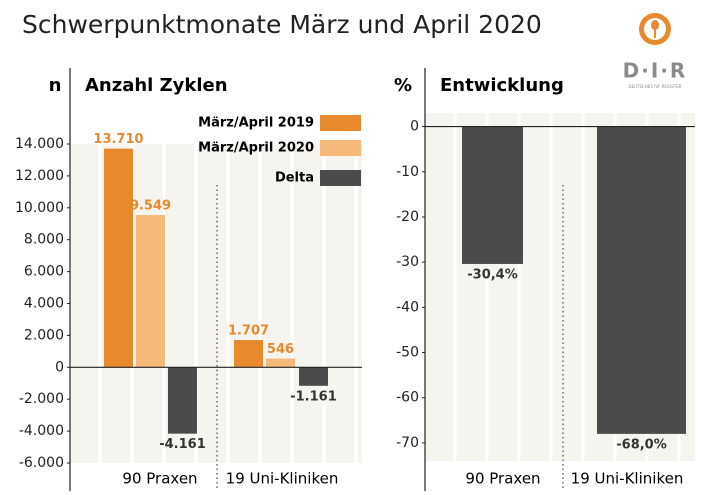  I want to click on legend-label: Delta, so click(294, 178).